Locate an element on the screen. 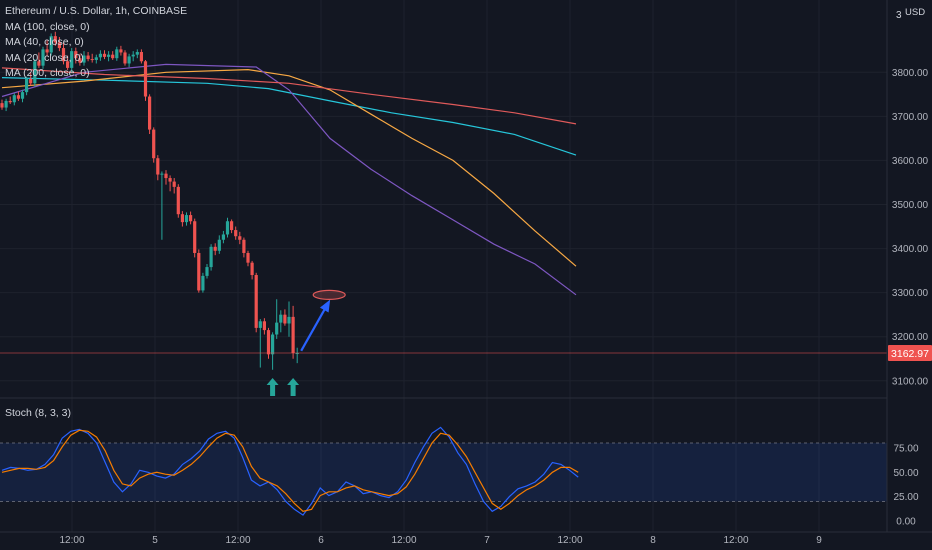 This screenshot has height=550, width=932. chart-title: Ethereum / U.S. Dollar, 1h, COINBASE is located at coordinates (96, 11).